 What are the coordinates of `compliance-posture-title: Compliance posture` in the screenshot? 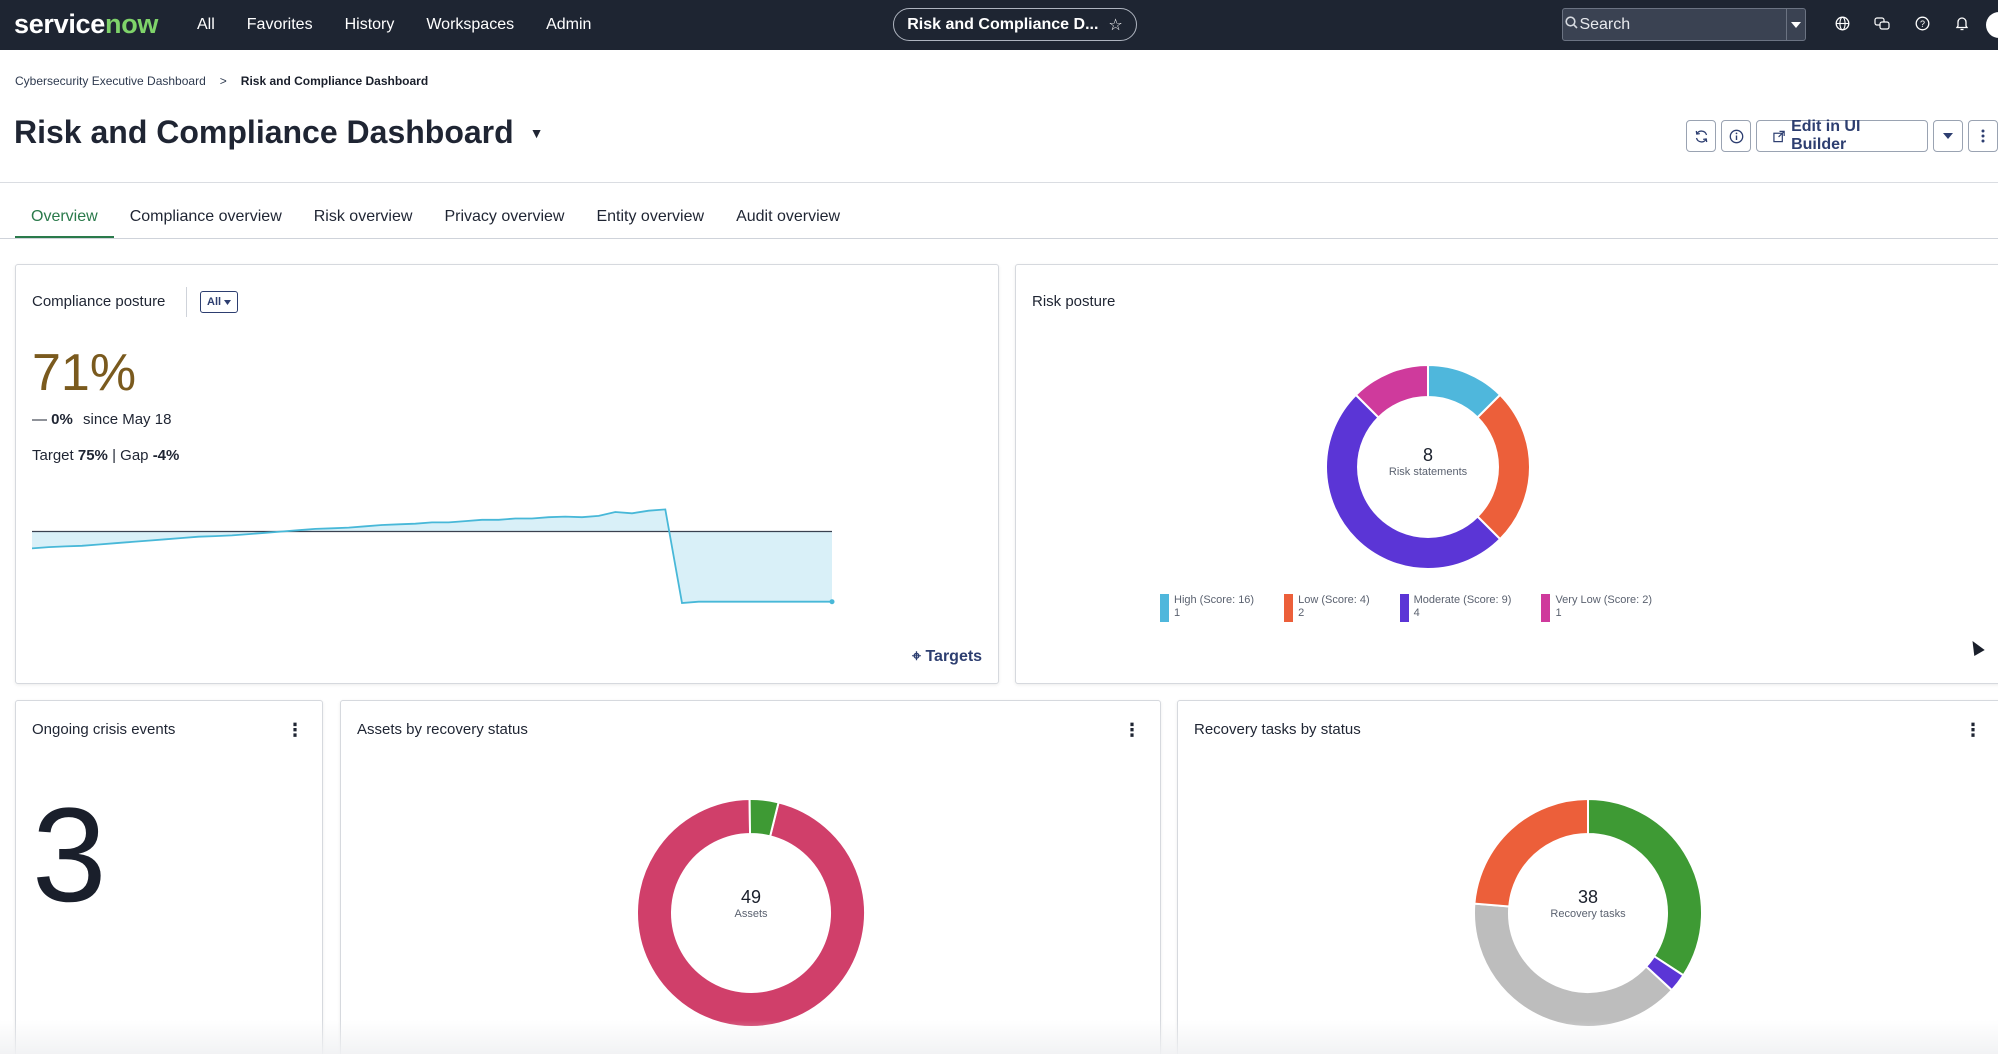 It's located at (99, 301).